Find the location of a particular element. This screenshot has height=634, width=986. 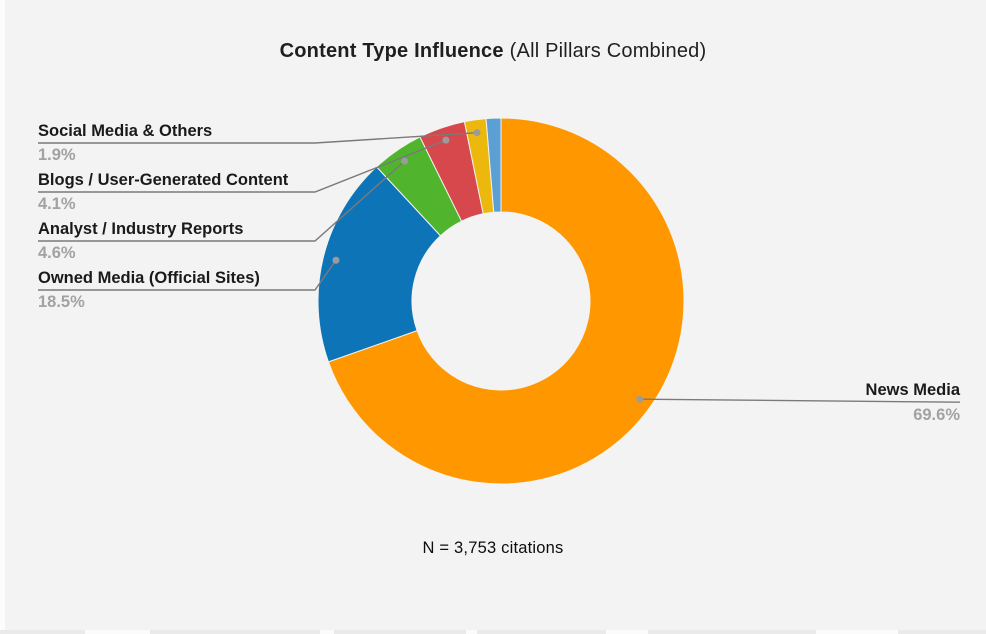

donut-slice-unlabeled is located at coordinates (493, 165).